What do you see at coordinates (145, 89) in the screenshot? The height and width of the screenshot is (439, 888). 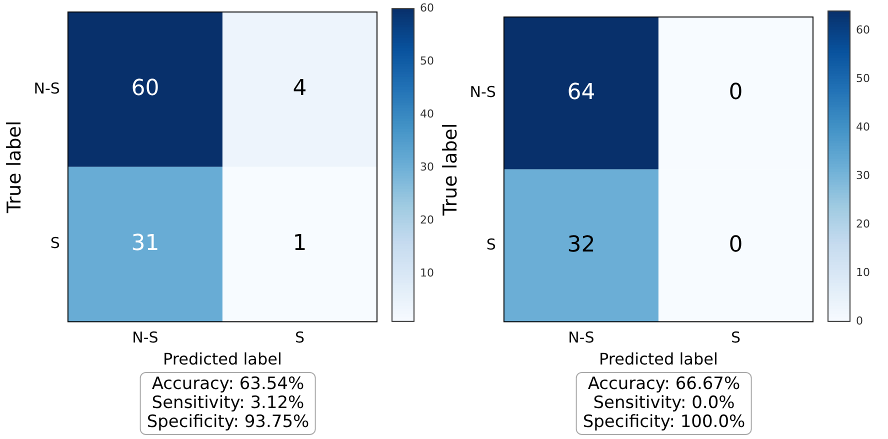 I see `data-label: 60` at bounding box center [145, 89].